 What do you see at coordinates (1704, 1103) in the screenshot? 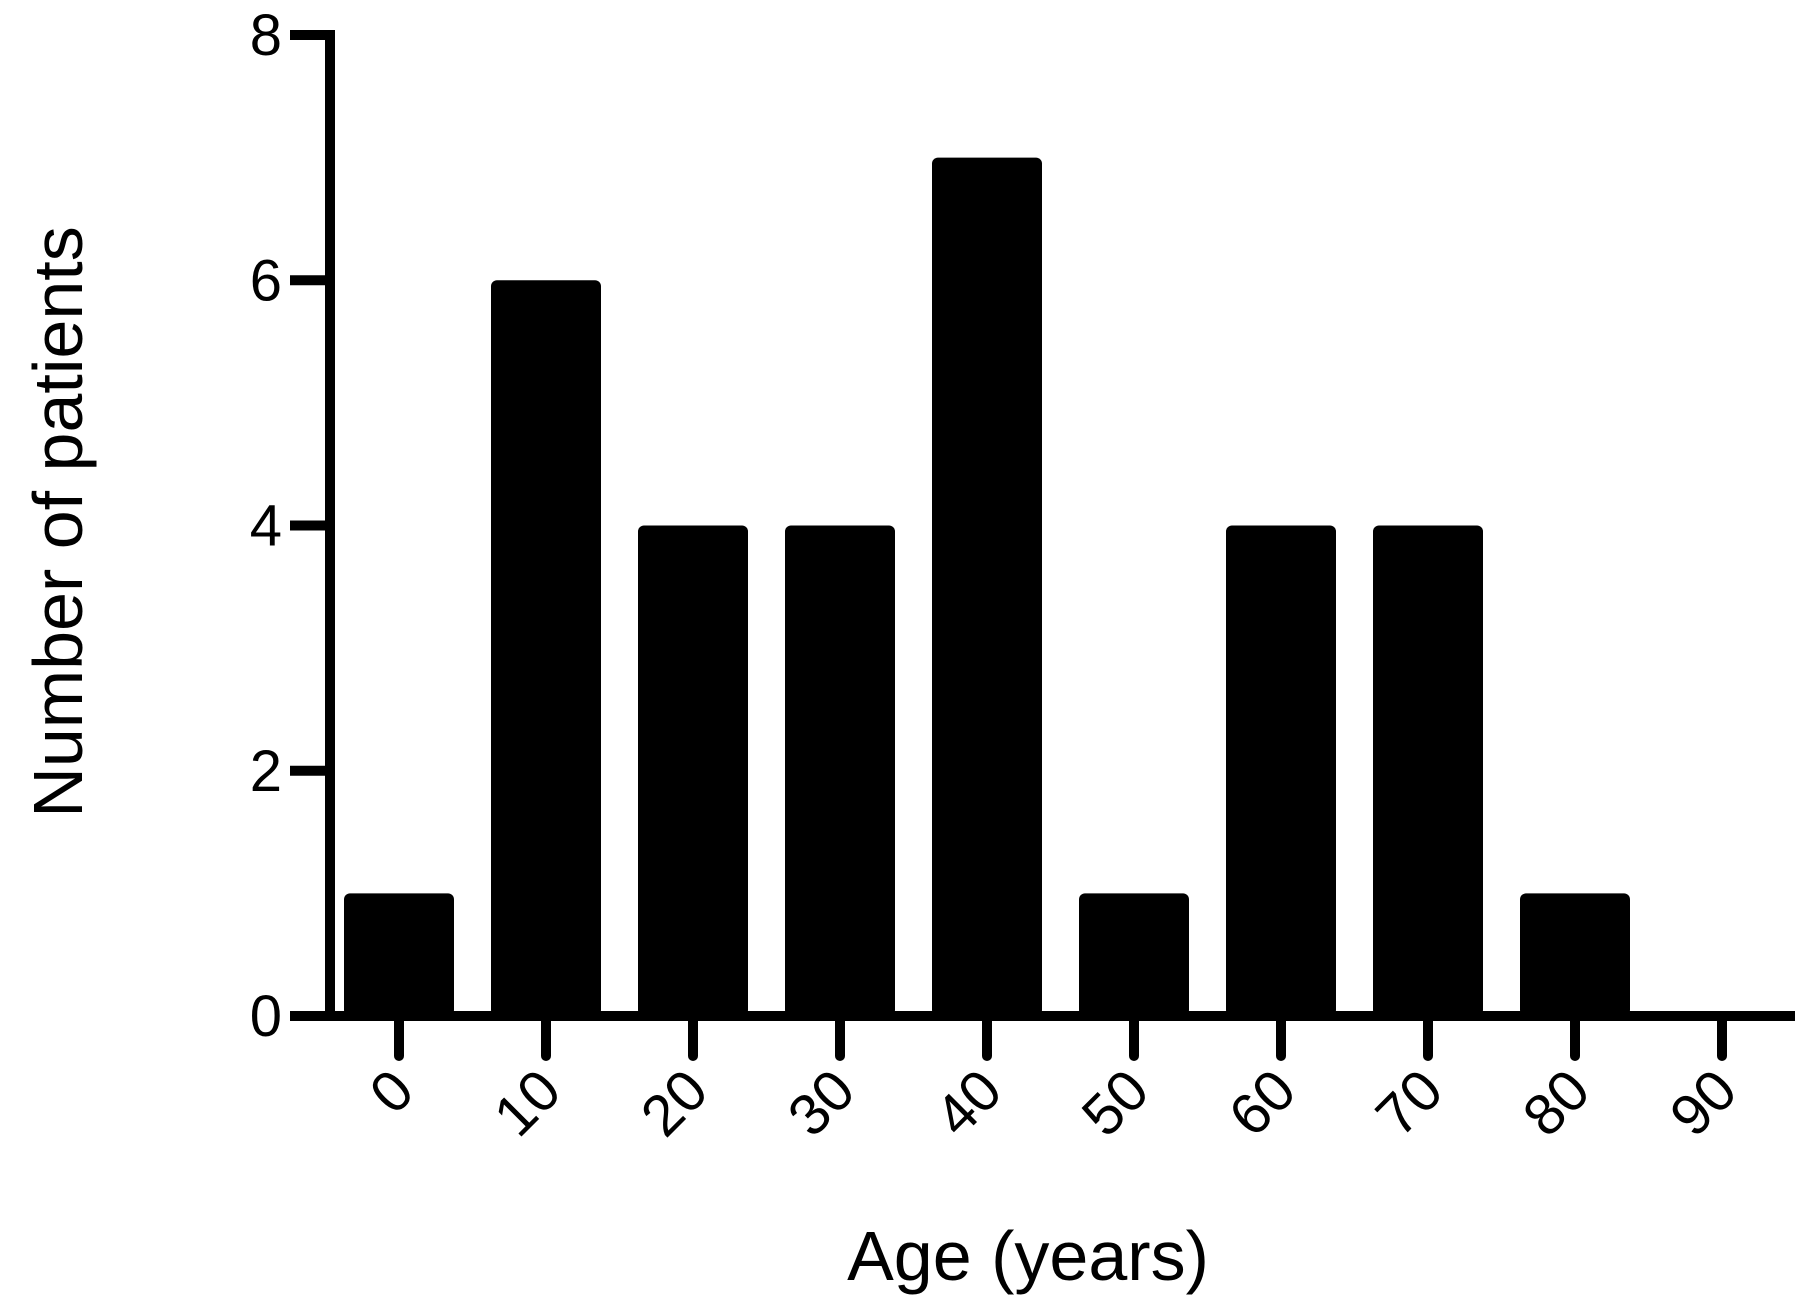
I see `x-tick-label: 90` at bounding box center [1704, 1103].